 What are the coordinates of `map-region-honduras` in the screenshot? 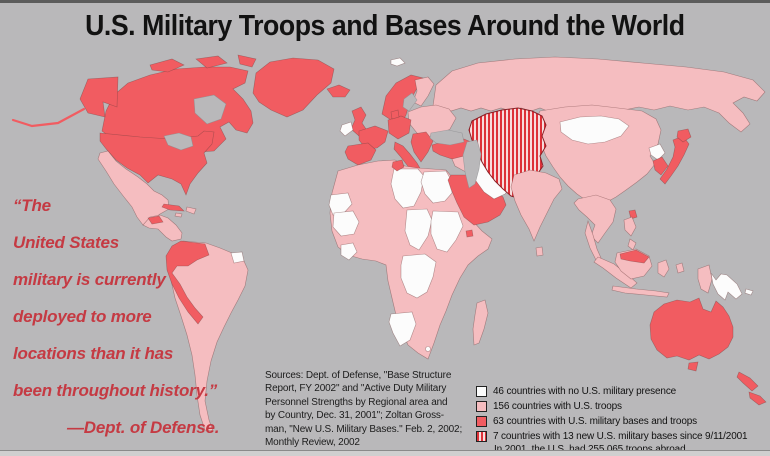 It's located at (155, 220).